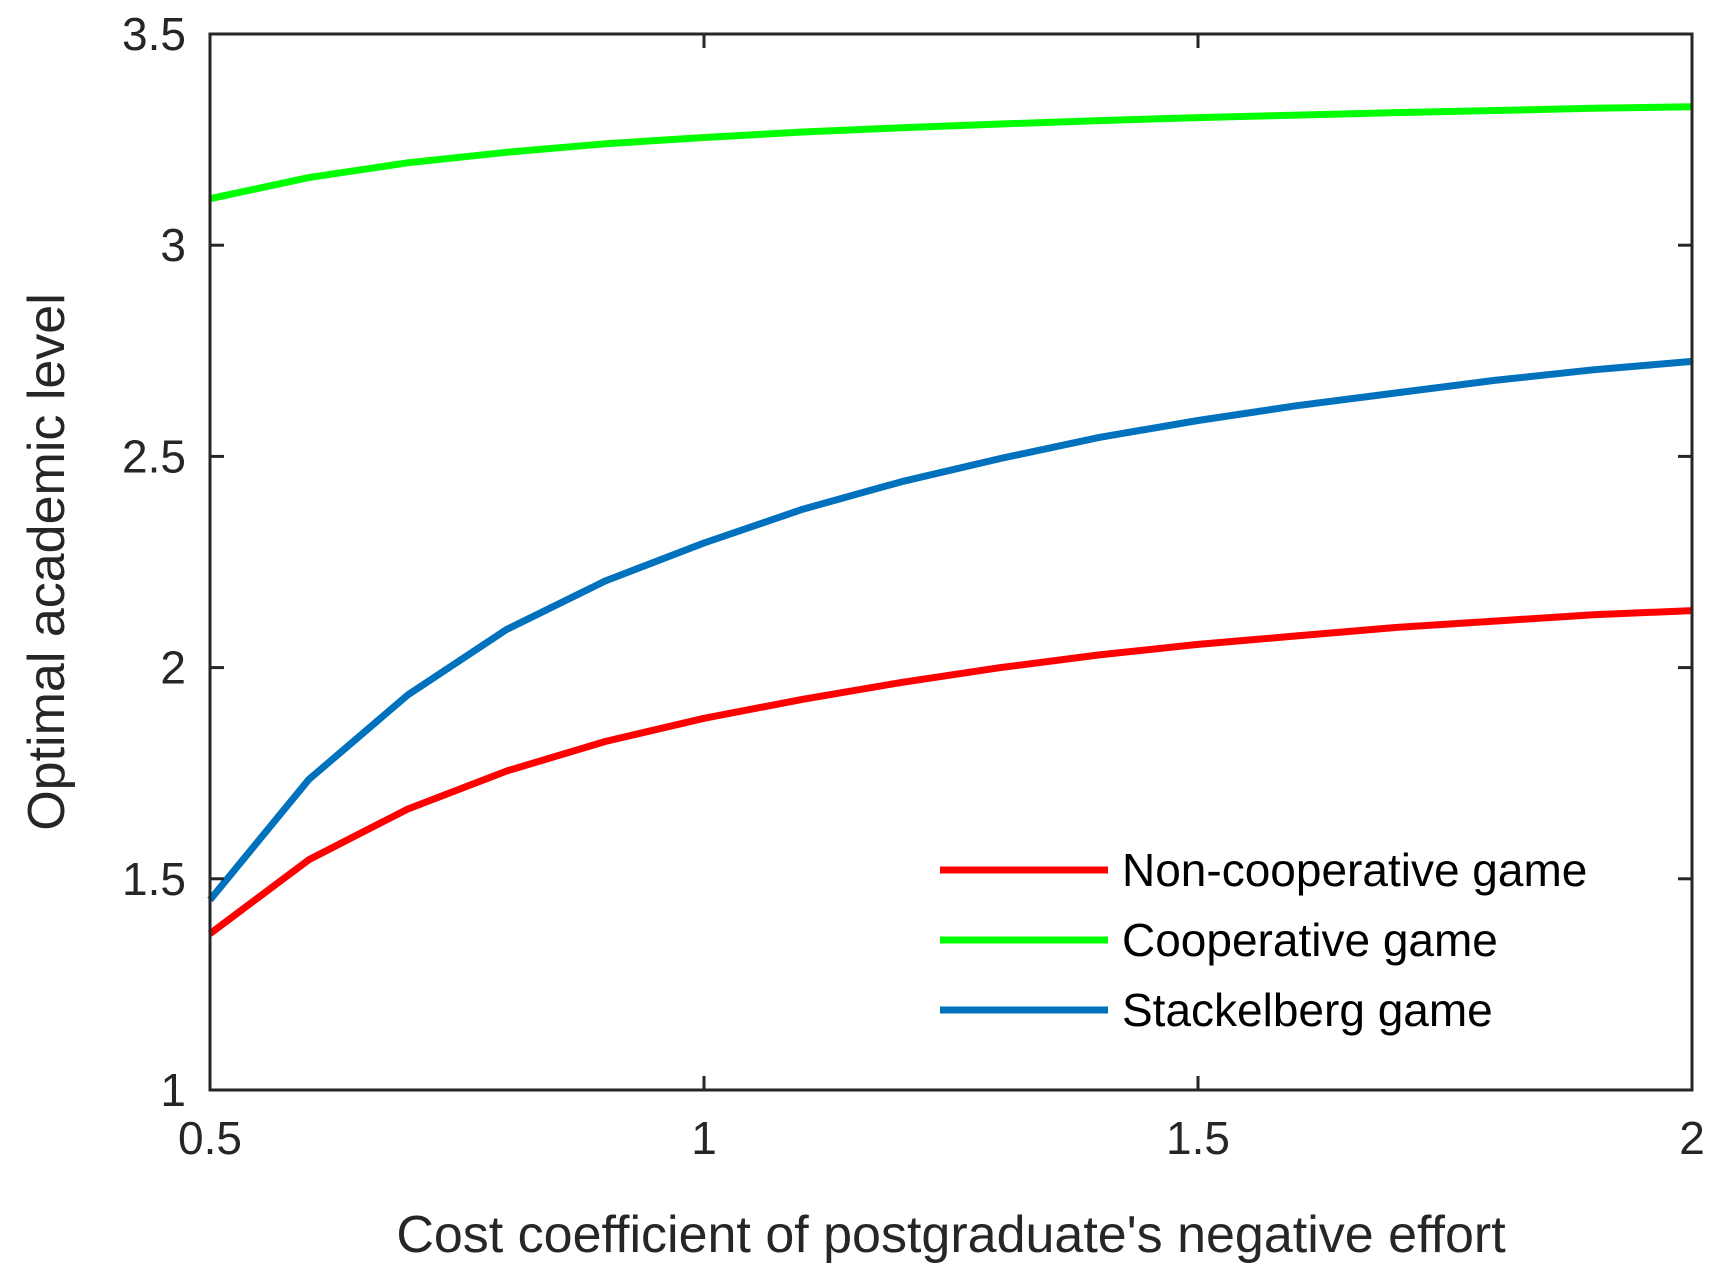 Image resolution: width=1714 pixels, height=1279 pixels. I want to click on y-tick-label: 3, so click(173, 245).